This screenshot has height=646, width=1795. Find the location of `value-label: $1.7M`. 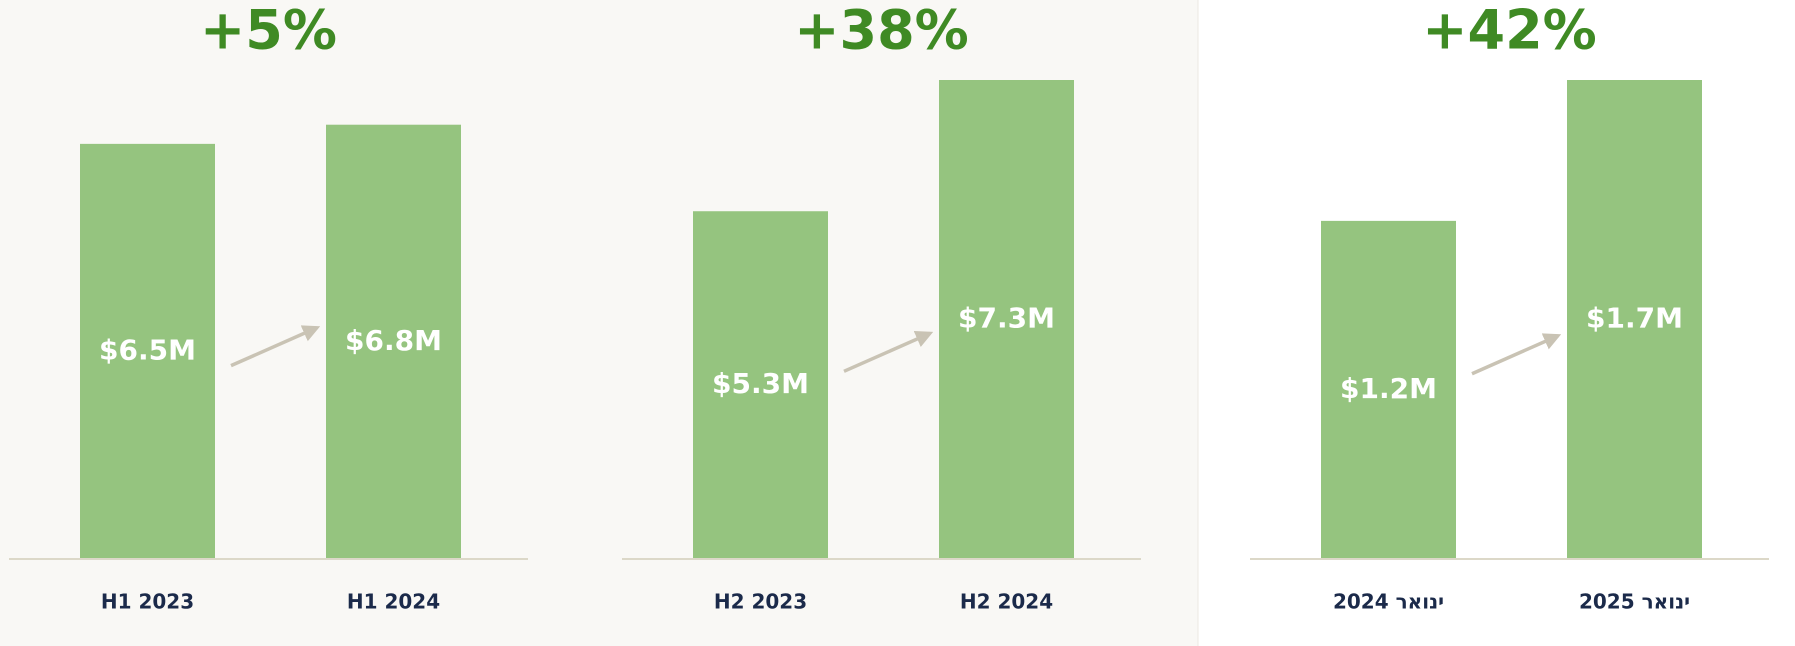

value-label: $1.7M is located at coordinates (1634, 318).